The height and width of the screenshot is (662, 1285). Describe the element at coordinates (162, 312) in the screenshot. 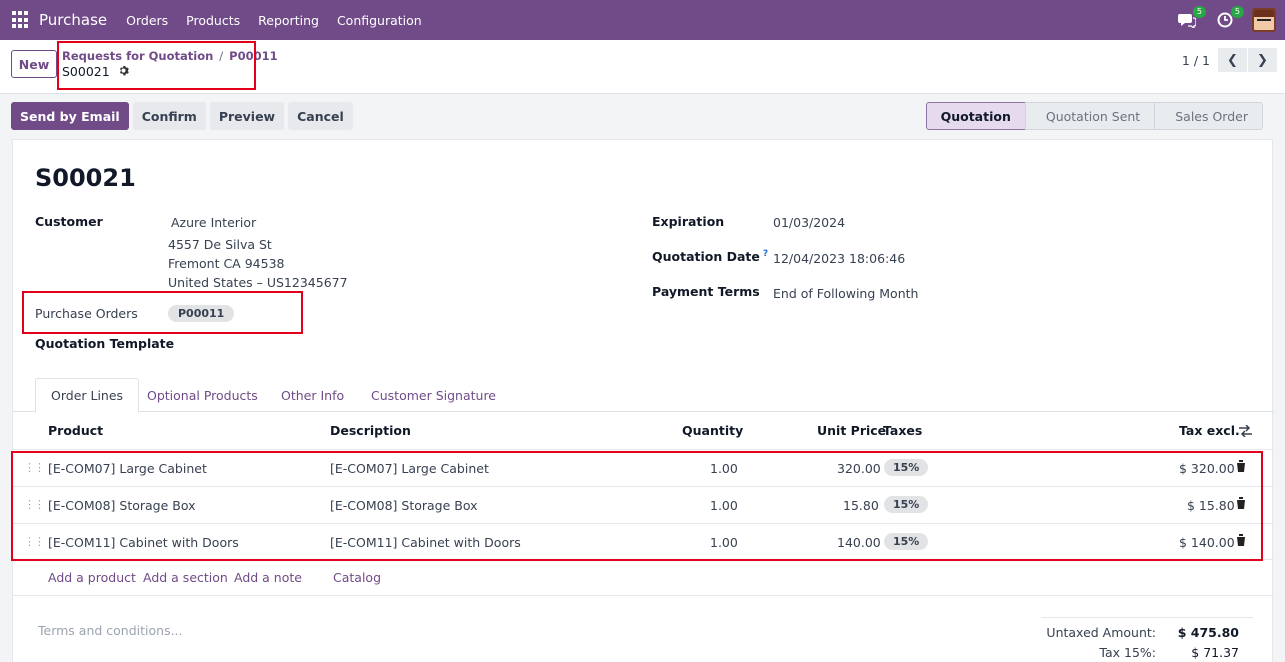

I see `highlight-purchase-orders` at that location.